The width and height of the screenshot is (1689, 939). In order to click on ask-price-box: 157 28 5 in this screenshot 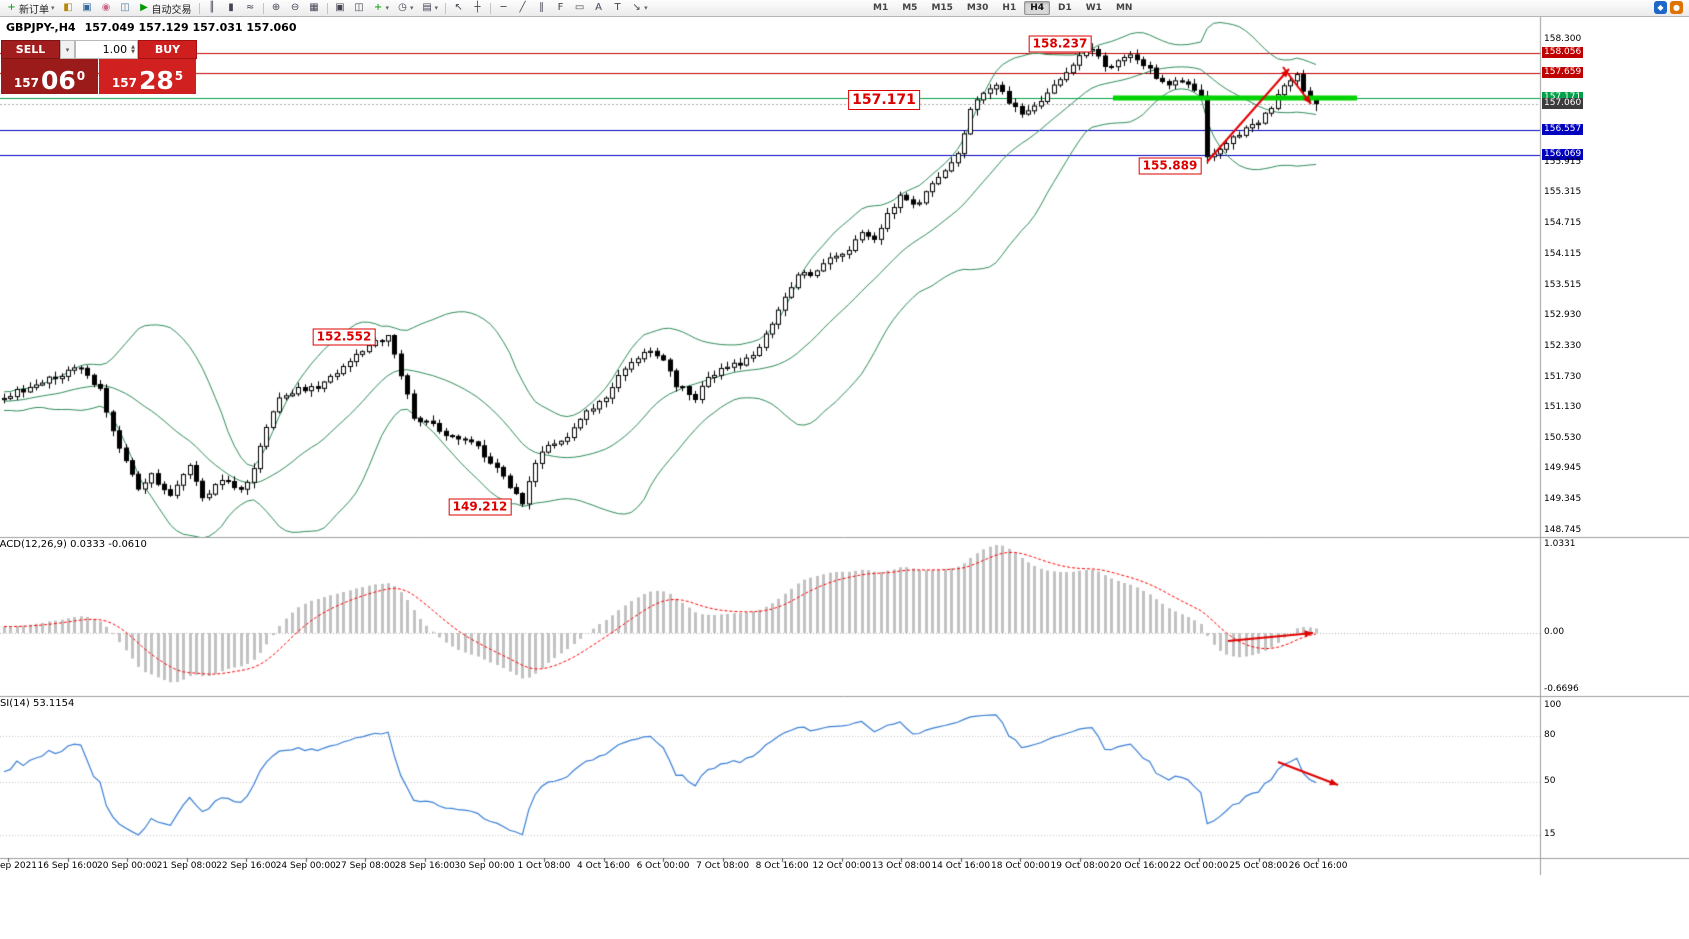, I will do `click(147, 76)`.